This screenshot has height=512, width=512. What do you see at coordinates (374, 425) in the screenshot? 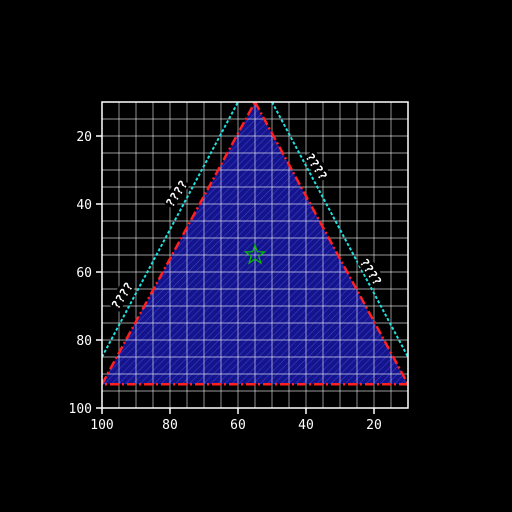
I see `x-tick-label: 20` at bounding box center [374, 425].